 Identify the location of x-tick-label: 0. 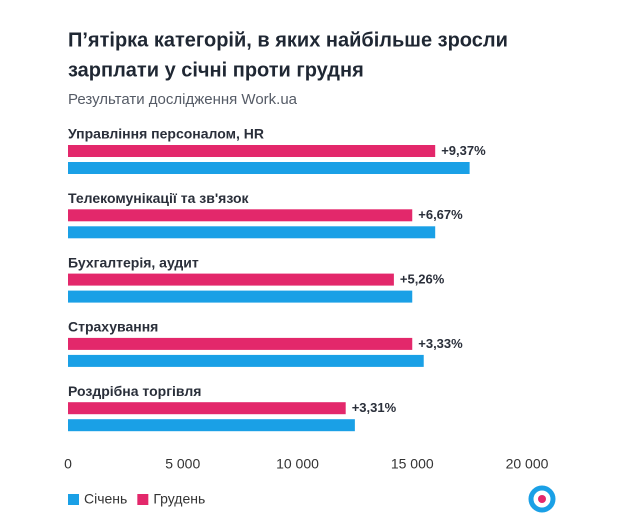
(68, 464).